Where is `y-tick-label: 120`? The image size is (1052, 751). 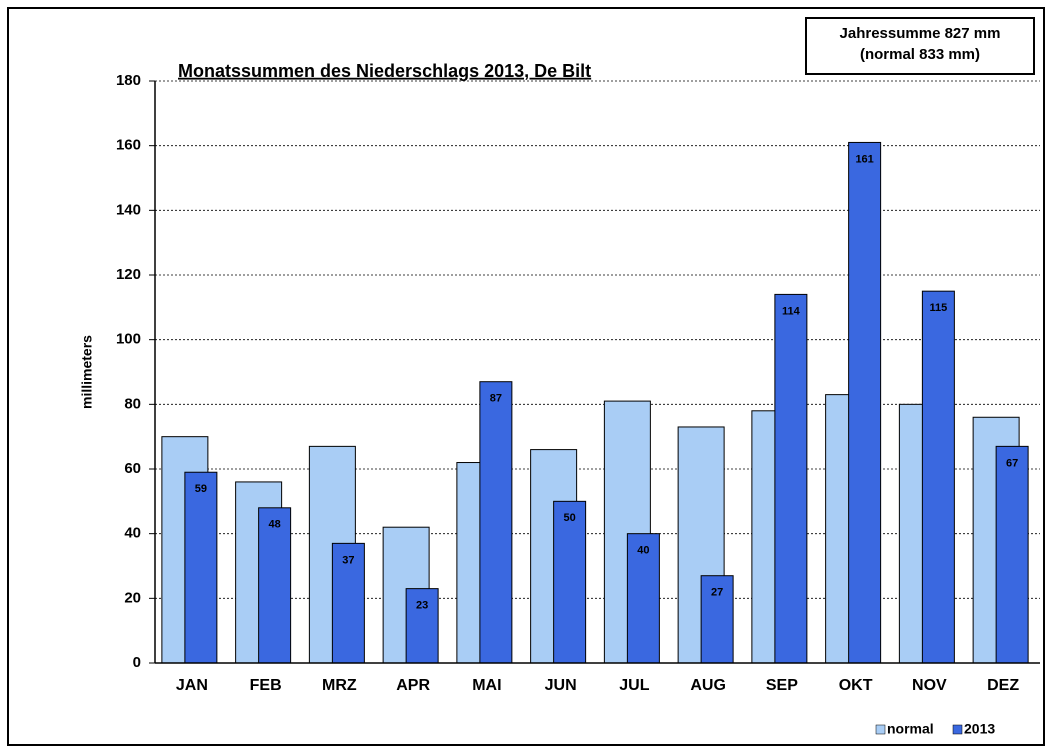 y-tick-label: 120 is located at coordinates (128, 274).